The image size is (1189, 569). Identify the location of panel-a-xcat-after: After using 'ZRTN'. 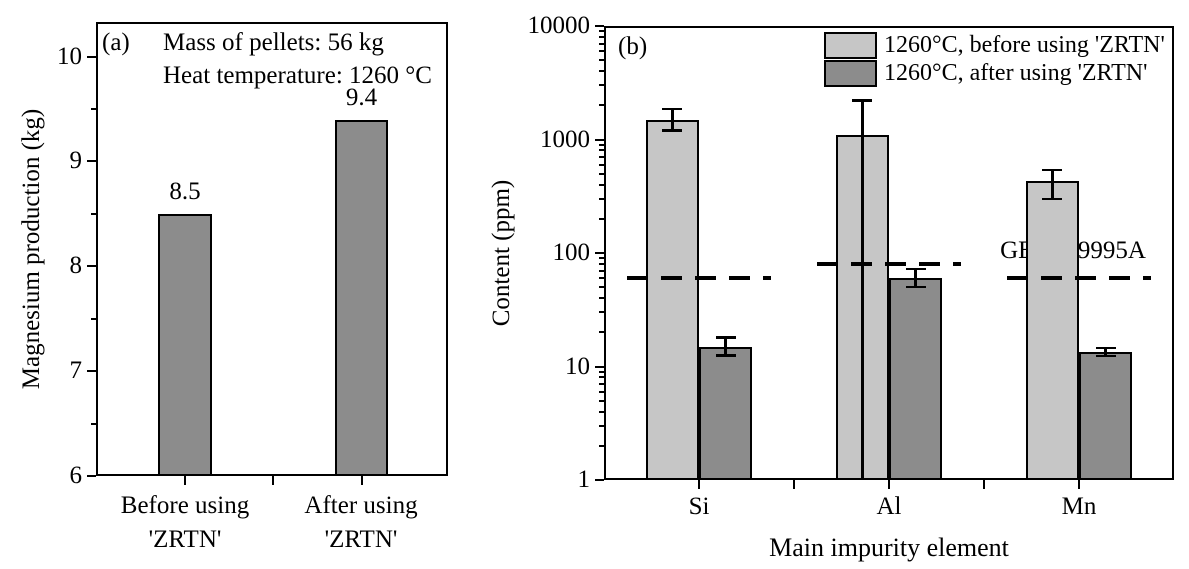
(360, 523).